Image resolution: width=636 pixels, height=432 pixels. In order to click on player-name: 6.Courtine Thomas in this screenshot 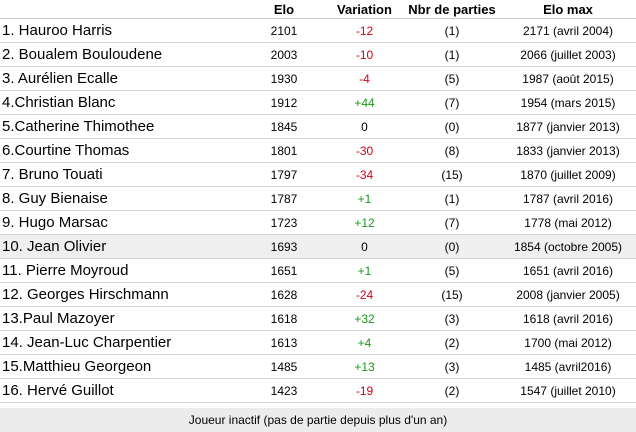, I will do `click(121, 150)`.